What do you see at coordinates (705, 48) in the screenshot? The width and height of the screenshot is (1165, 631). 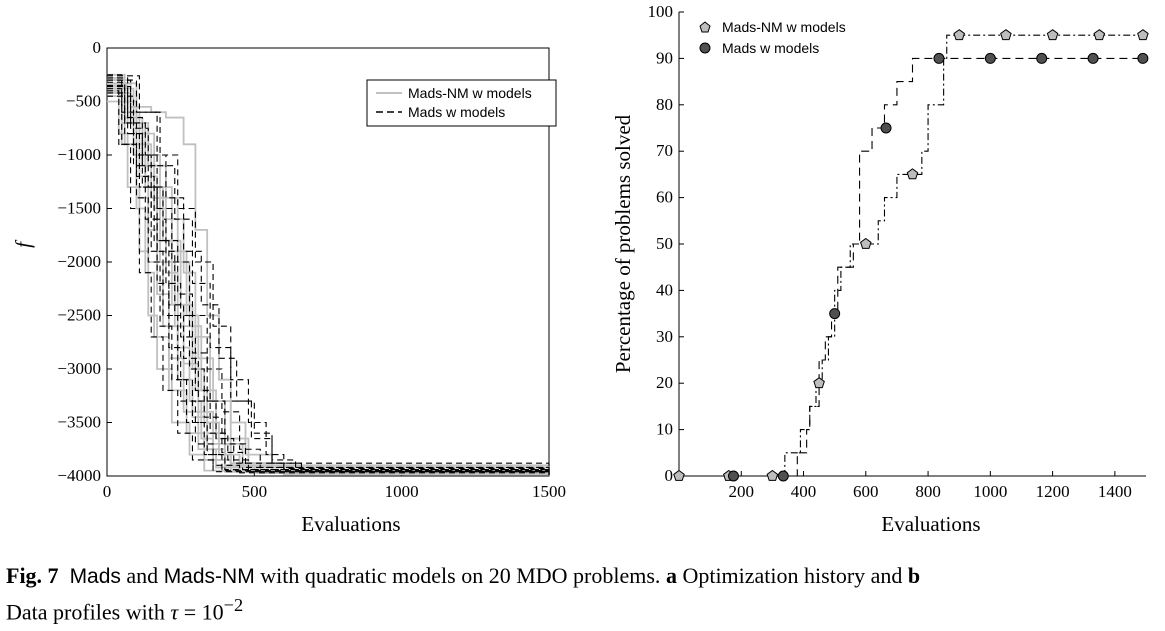 I see `legend-swatch-mads-b` at bounding box center [705, 48].